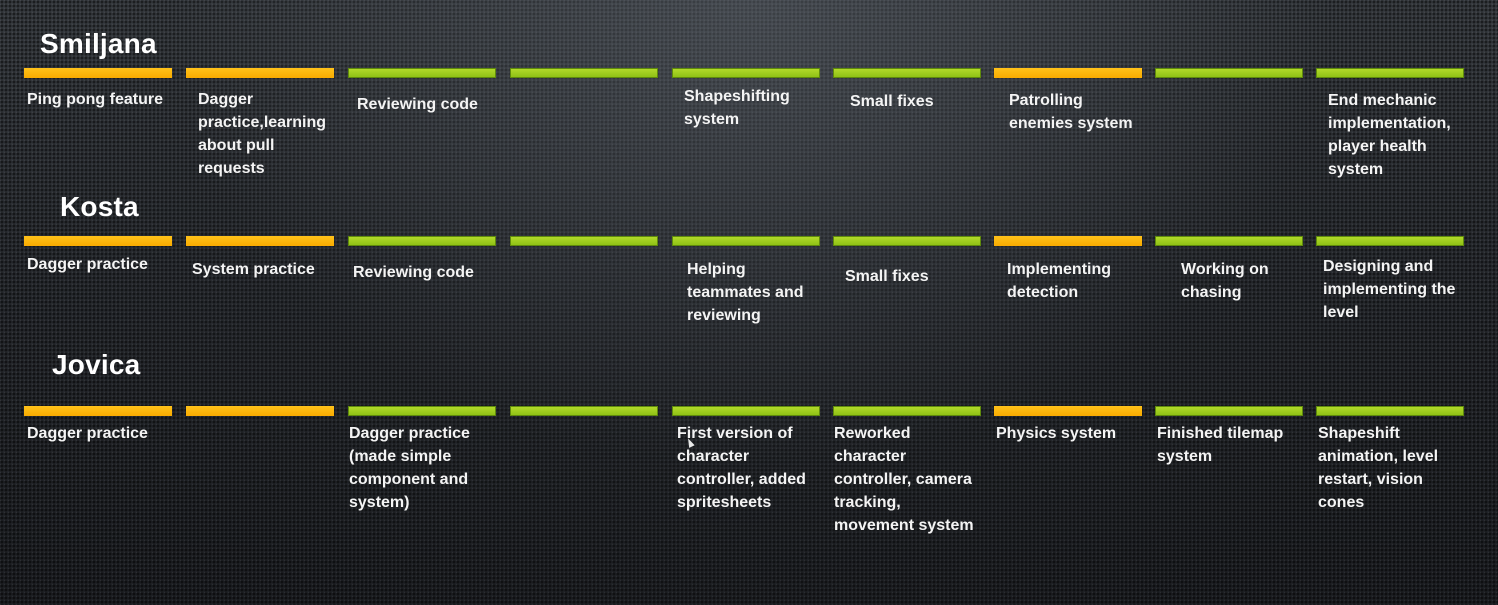  Describe the element at coordinates (1059, 281) in the screenshot. I see `task-label: Implementing detection` at that location.